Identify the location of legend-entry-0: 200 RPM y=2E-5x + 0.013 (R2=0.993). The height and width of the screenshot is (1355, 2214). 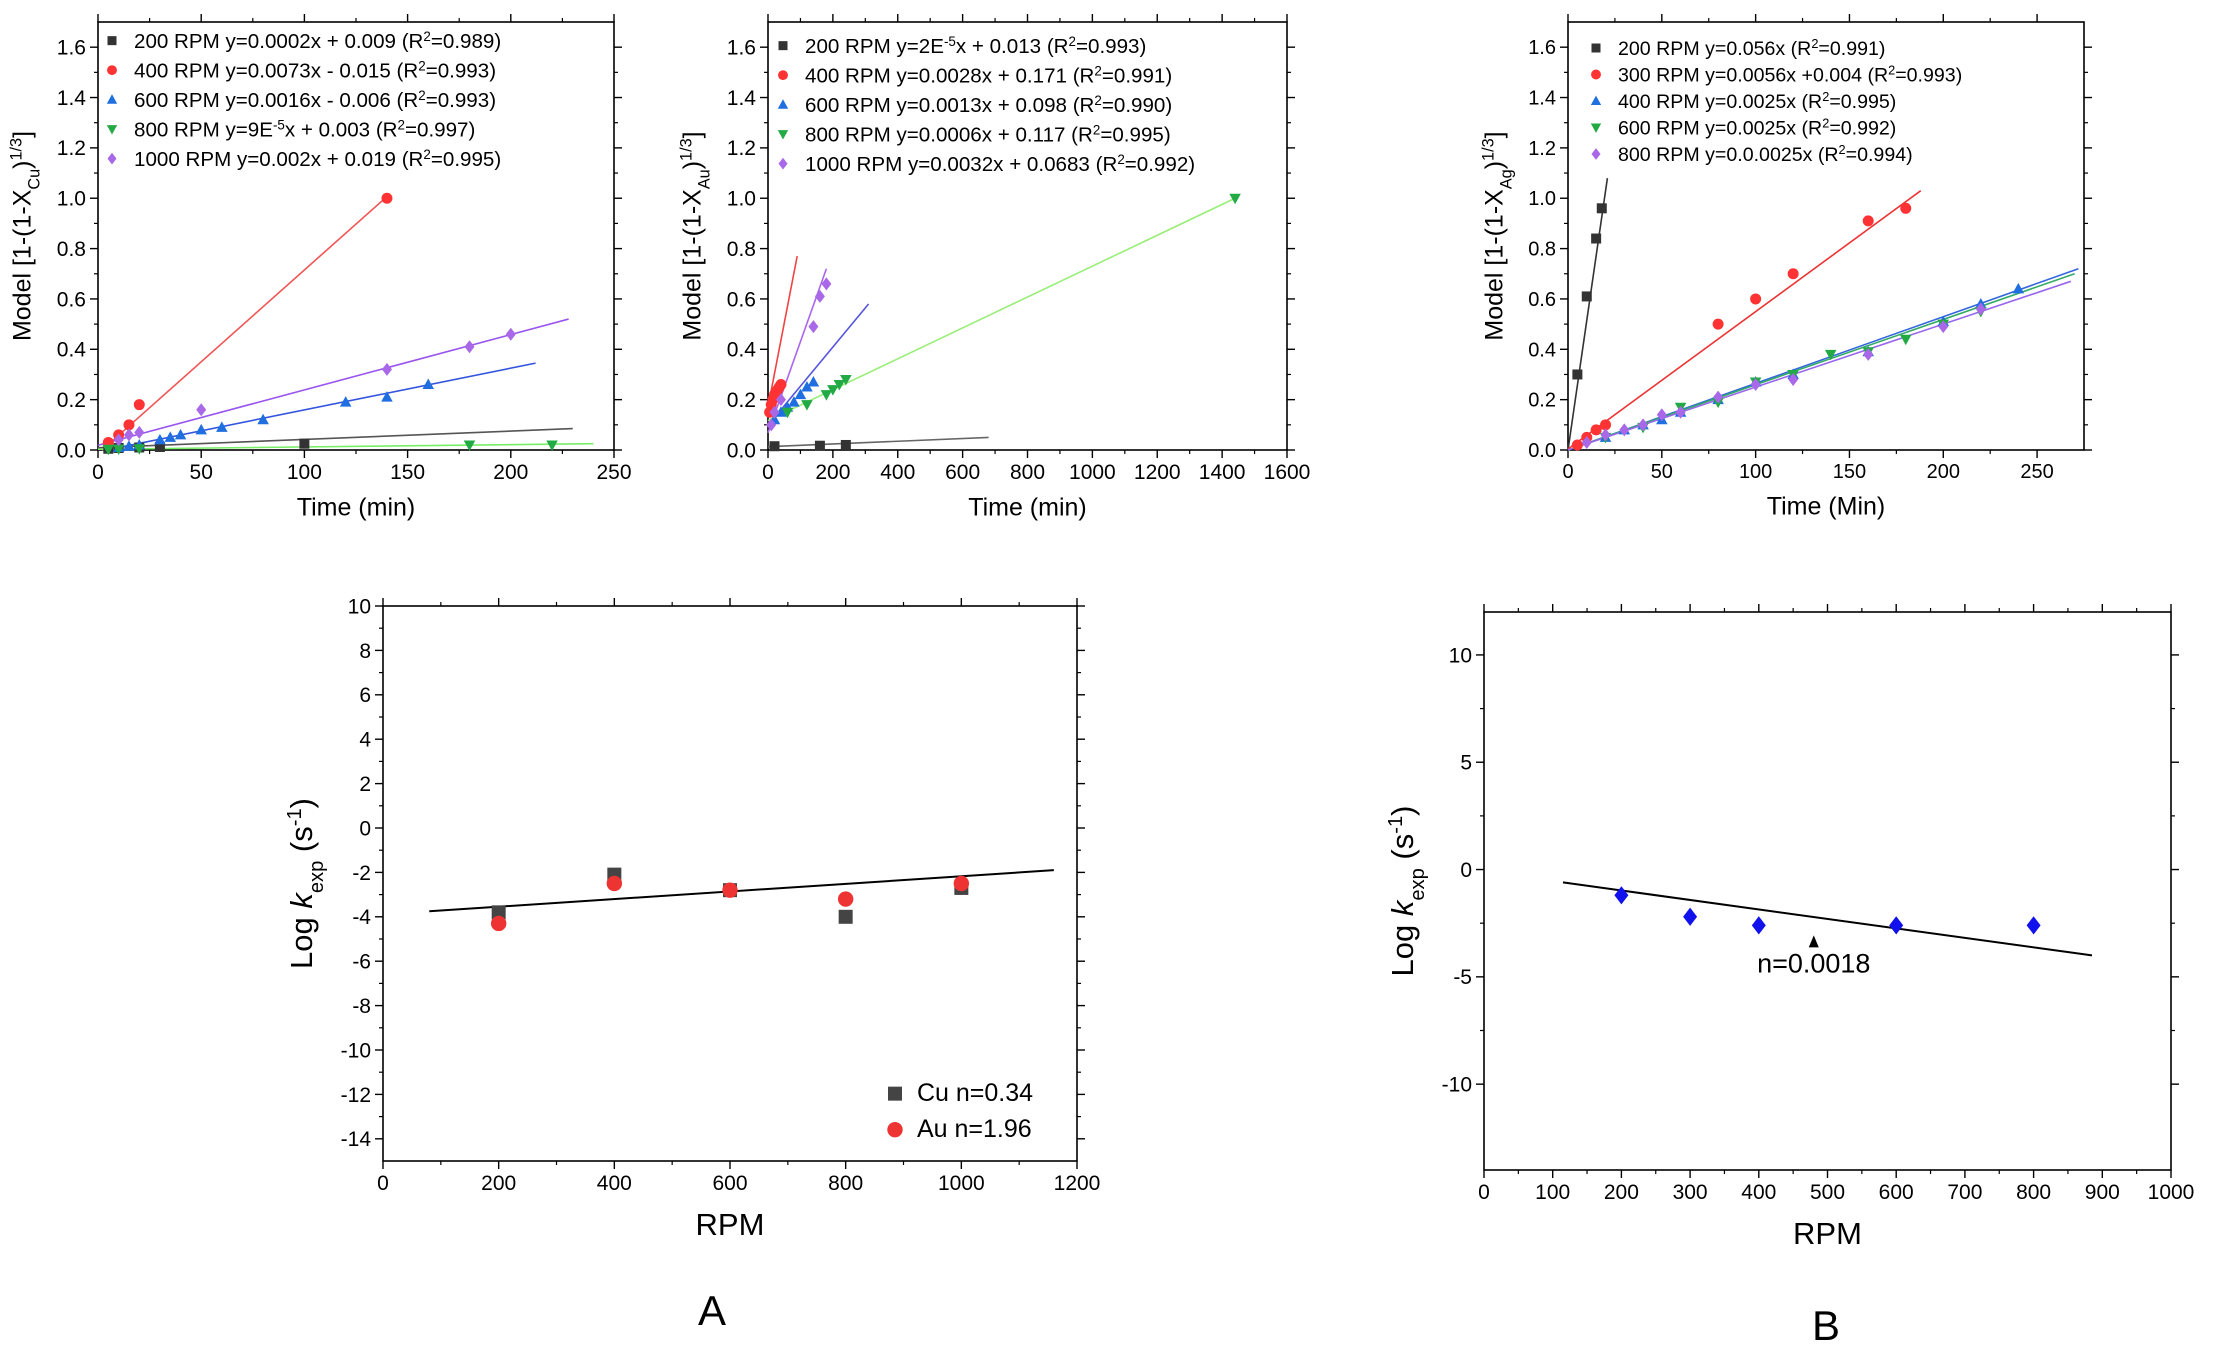
(975, 46).